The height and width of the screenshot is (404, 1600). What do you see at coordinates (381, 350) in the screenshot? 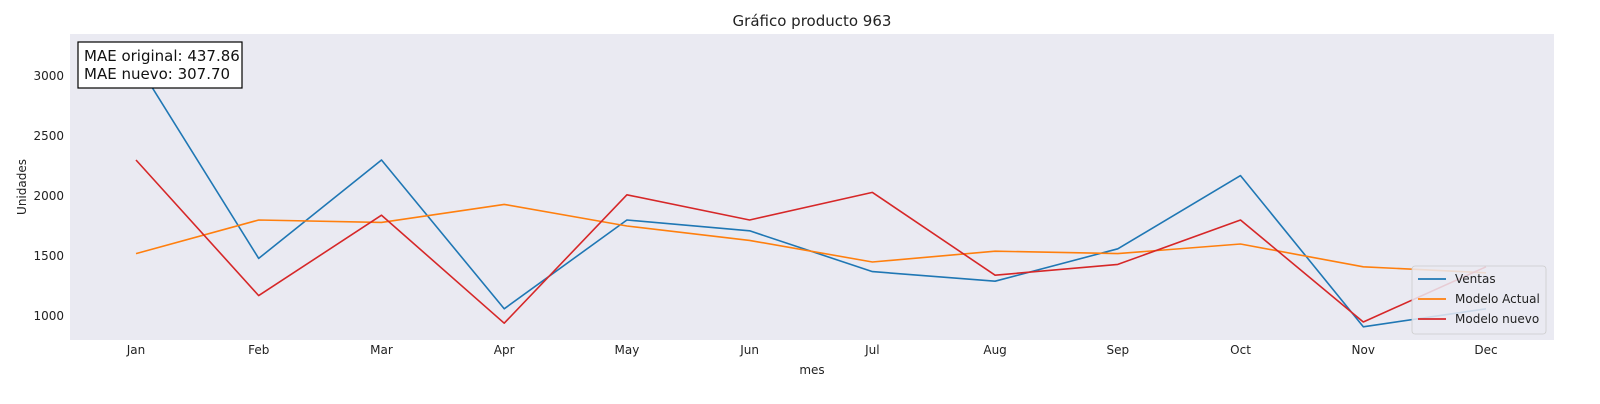
I see `x-tick-label-mar: Mar` at bounding box center [381, 350].